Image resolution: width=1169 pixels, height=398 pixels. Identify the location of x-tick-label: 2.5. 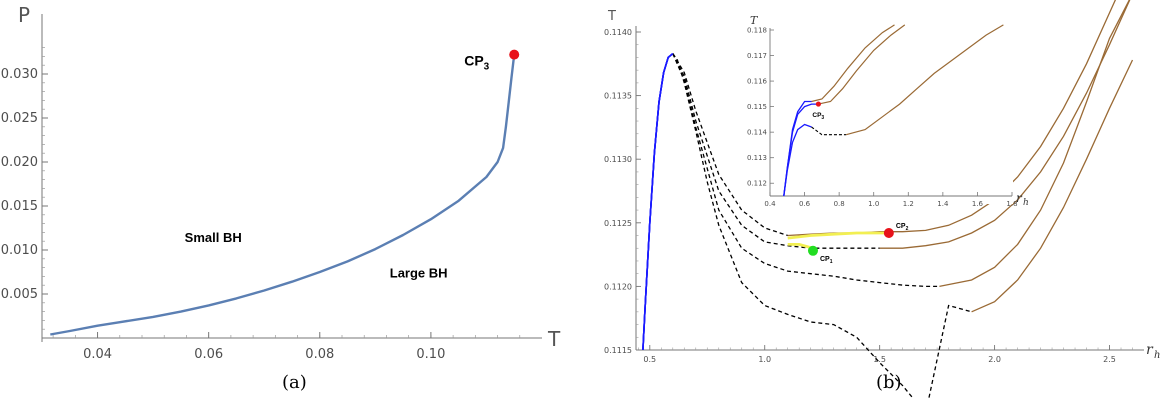
(1109, 359).